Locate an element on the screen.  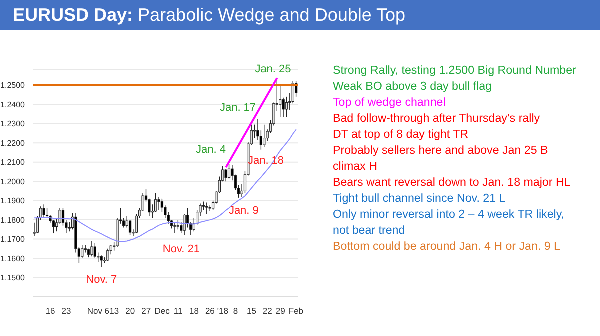
y-tick-label: 1.2300 is located at coordinates (13, 124).